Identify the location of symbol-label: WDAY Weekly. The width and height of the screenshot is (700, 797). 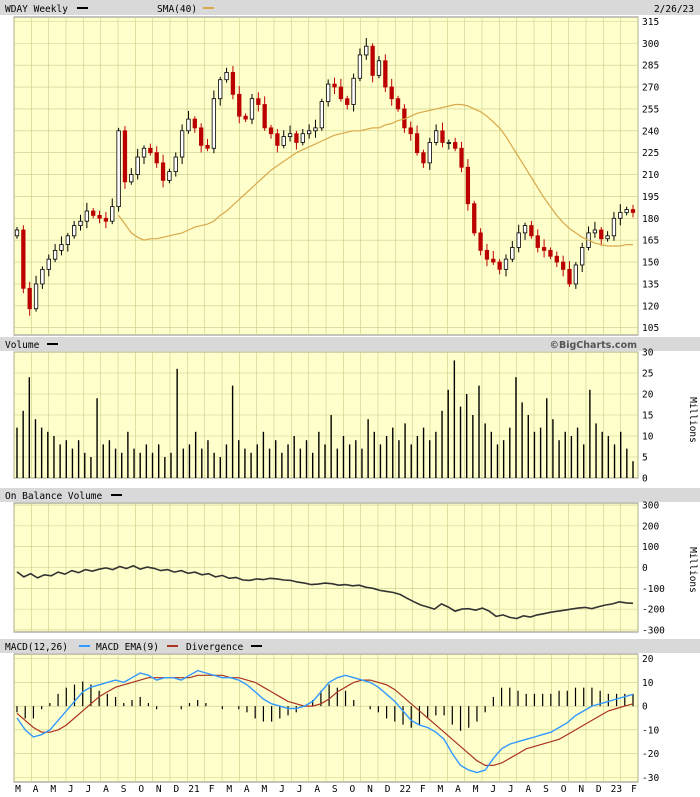
(36, 9).